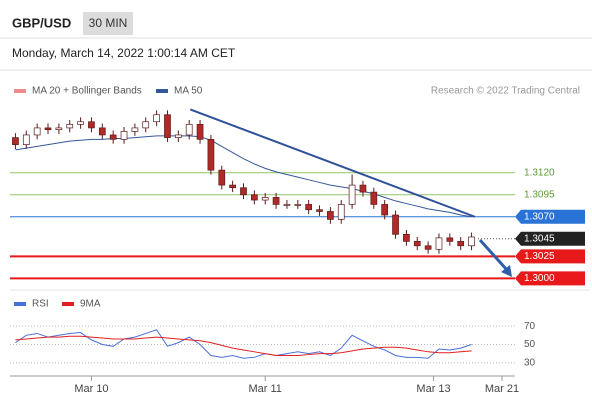 This screenshot has height=407, width=592. What do you see at coordinates (41, 22) in the screenshot?
I see `chart-title: GBP/USD` at bounding box center [41, 22].